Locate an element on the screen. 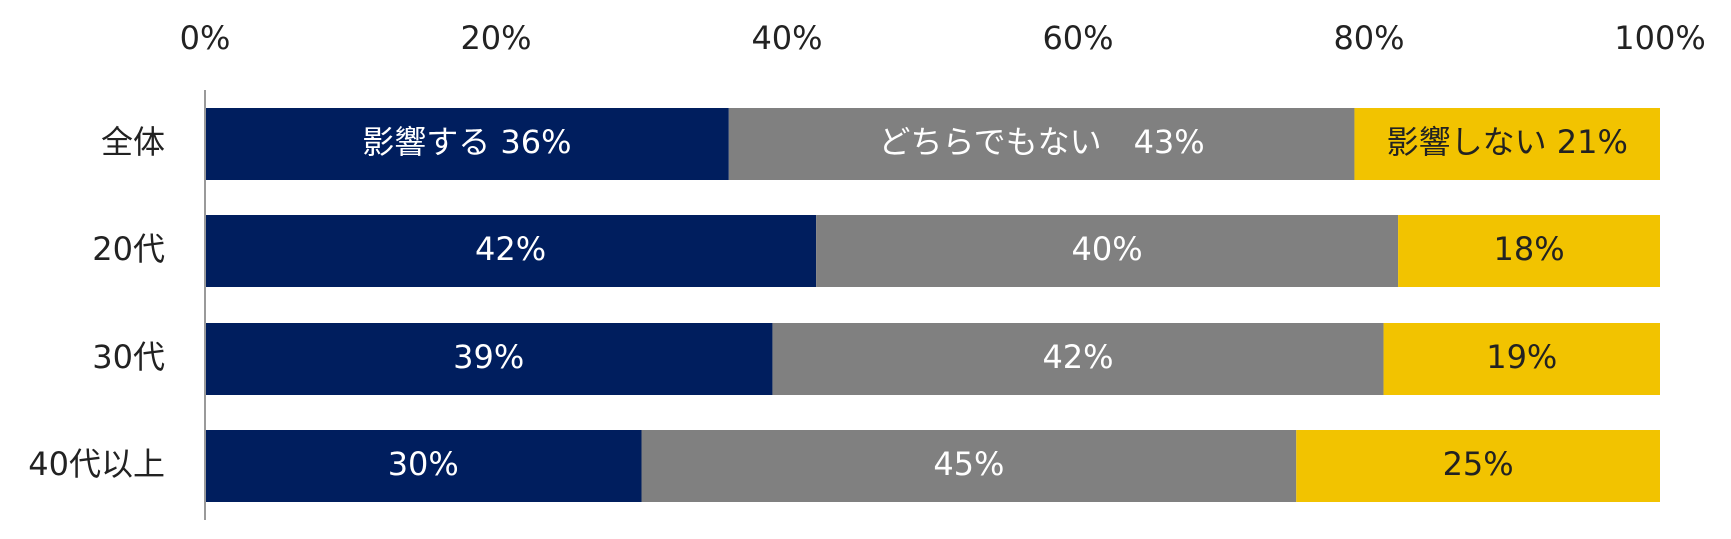 The width and height of the screenshot is (1731, 539). x-tick-label: 80% is located at coordinates (1368, 38).